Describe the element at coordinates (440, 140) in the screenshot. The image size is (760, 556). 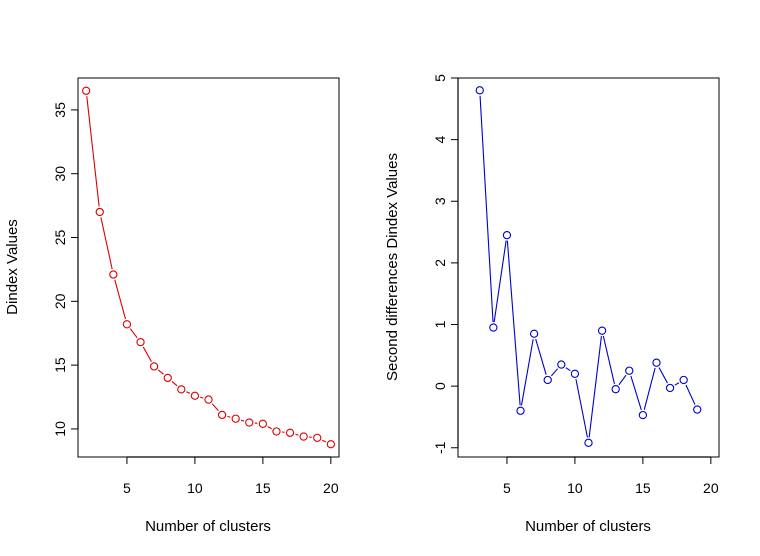
I see `y-tick-label: 4` at that location.